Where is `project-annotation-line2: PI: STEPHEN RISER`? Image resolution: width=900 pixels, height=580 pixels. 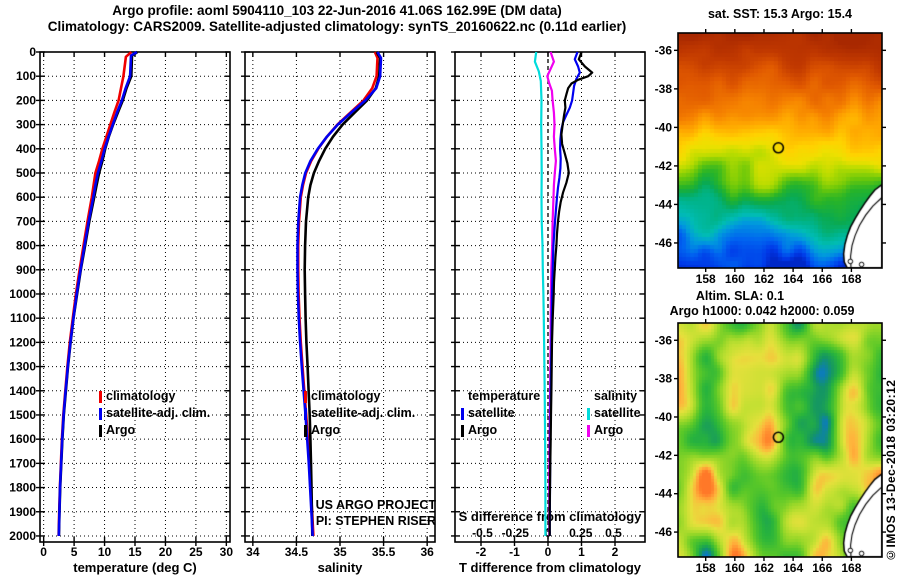 project-annotation-line2: PI: STEPHEN RISER is located at coordinates (375, 521).